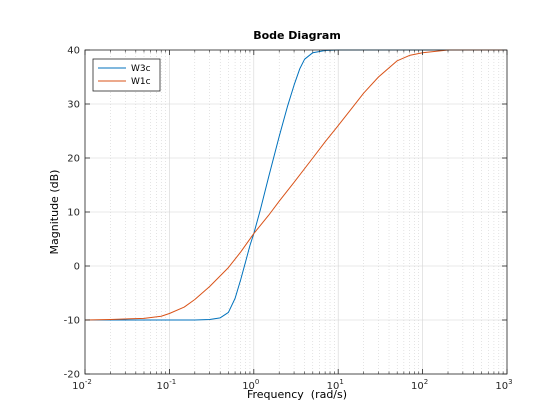 This screenshot has width=560, height=420. I want to click on y-tick-labels: -20 -10 0 10 20 30 40, so click(72, 213).